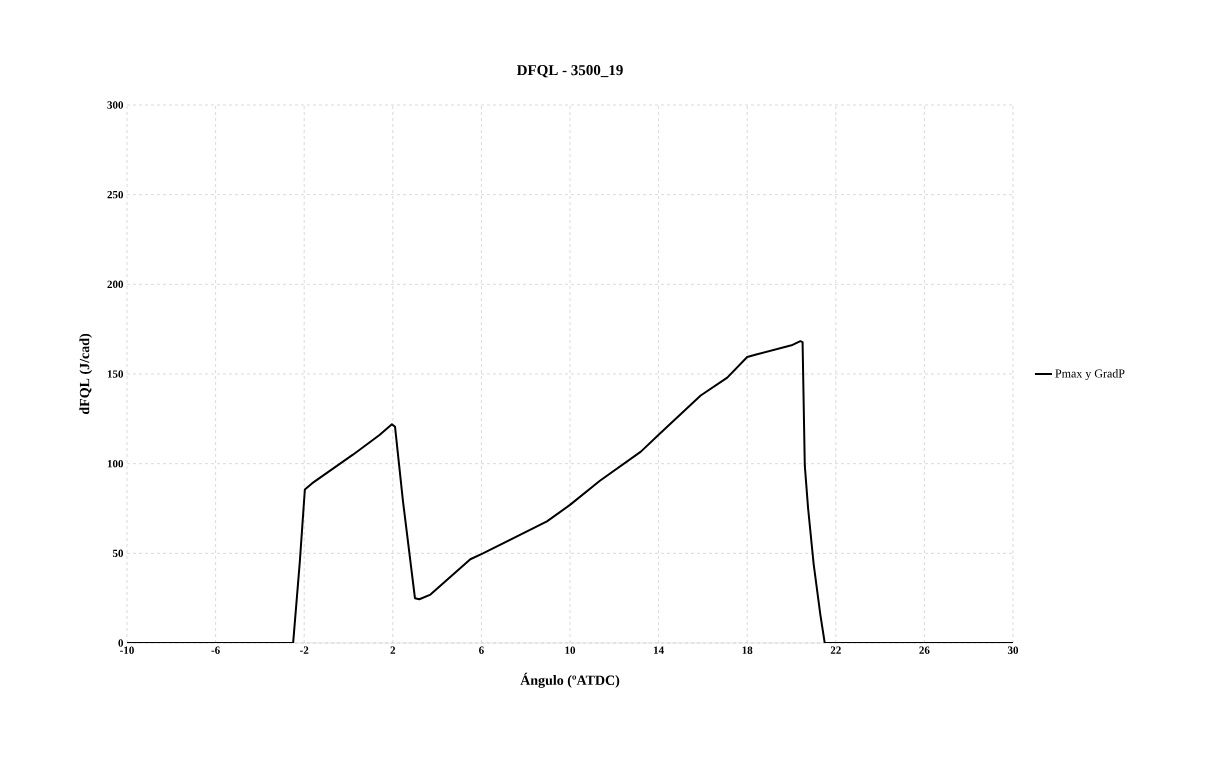 The width and height of the screenshot is (1211, 762). I want to click on x-tick-label: -10, so click(127, 650).